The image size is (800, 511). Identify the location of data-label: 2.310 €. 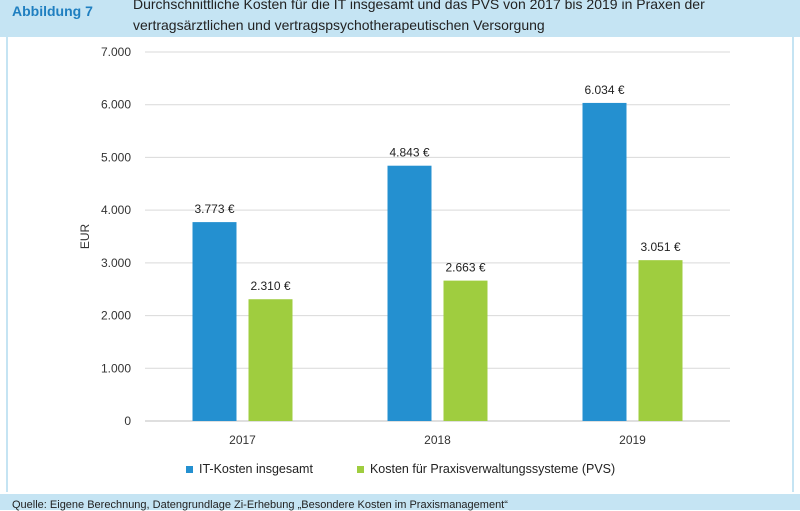
(270, 286).